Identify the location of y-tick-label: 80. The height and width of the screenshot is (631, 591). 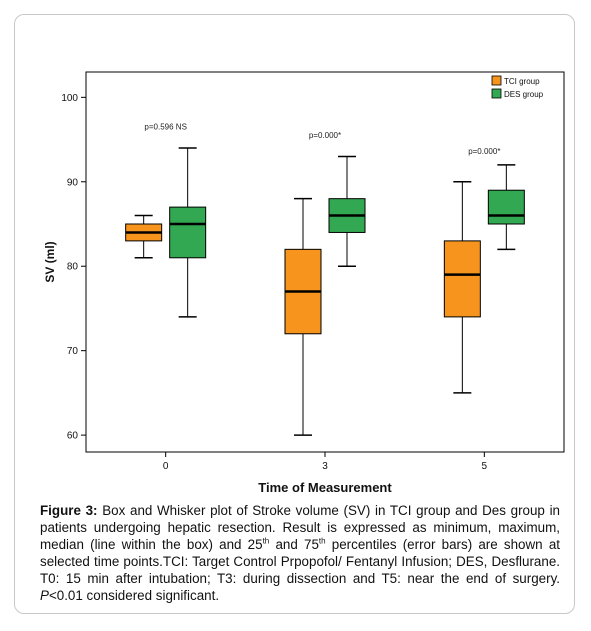
(73, 267).